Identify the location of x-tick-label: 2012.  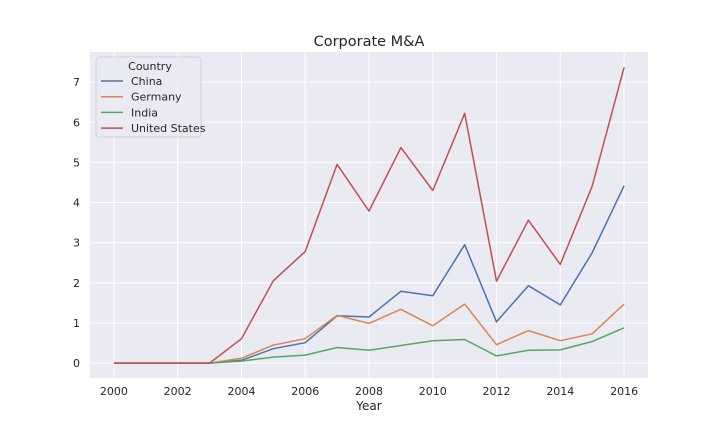
(497, 391).